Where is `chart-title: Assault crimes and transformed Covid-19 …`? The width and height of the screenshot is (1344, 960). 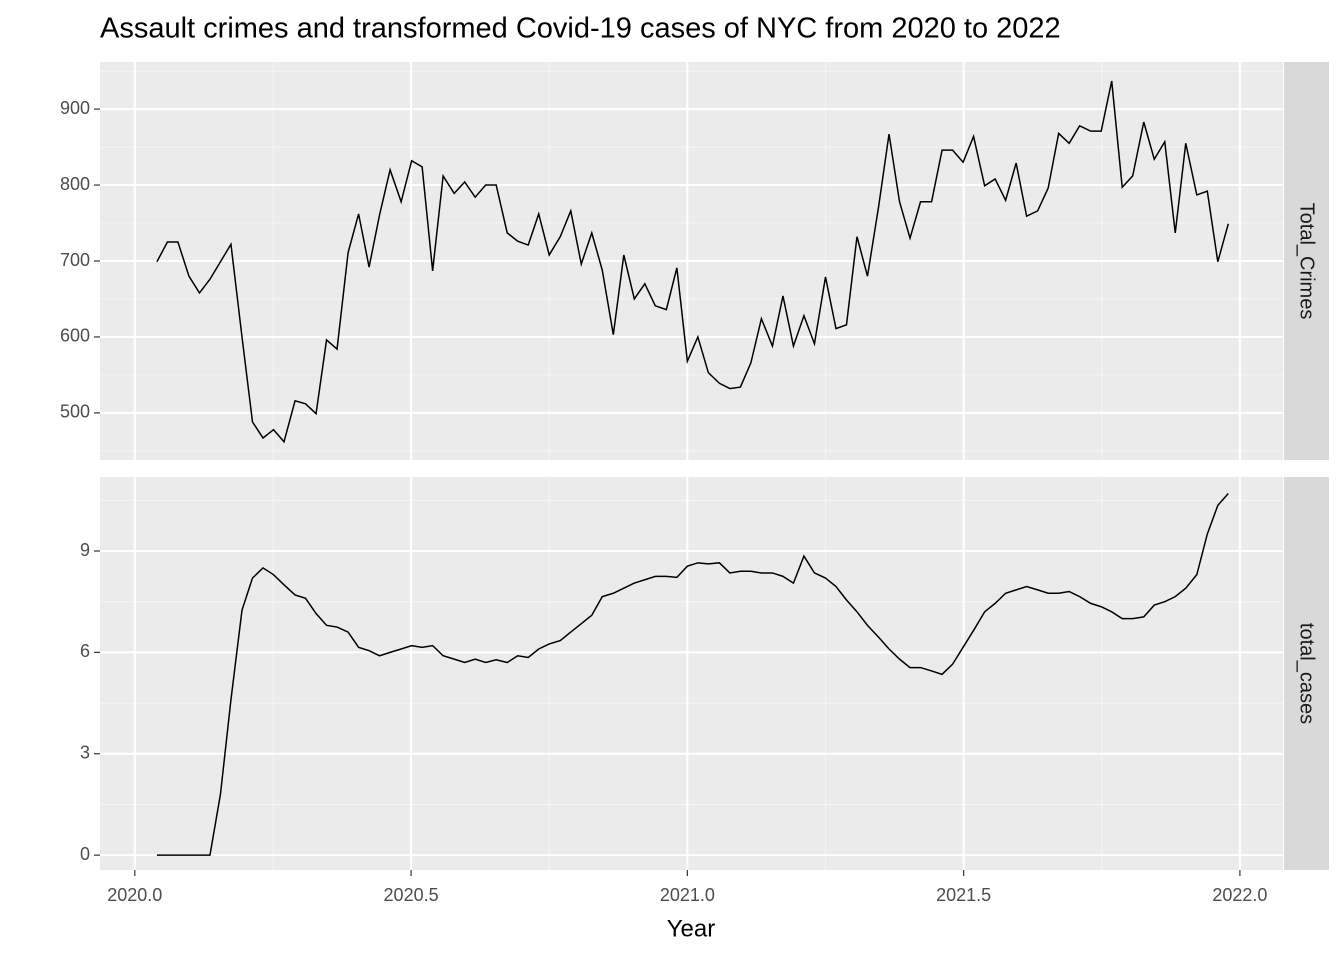 chart-title: Assault crimes and transformed Covid-19 … is located at coordinates (580, 29).